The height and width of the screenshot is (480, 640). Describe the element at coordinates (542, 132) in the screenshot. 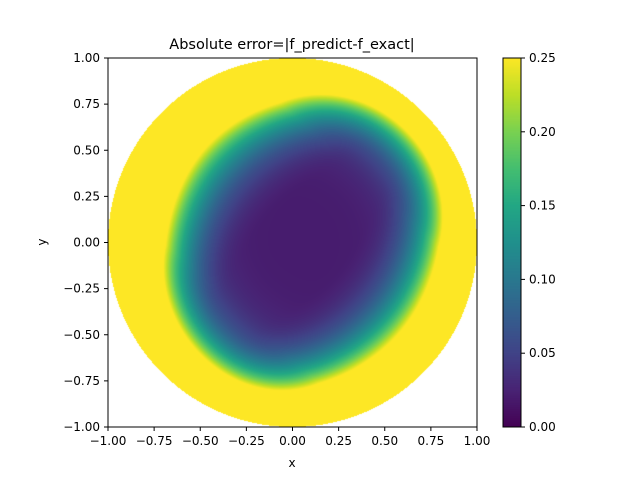

I see `colorbar-tick-label: 0.20` at that location.